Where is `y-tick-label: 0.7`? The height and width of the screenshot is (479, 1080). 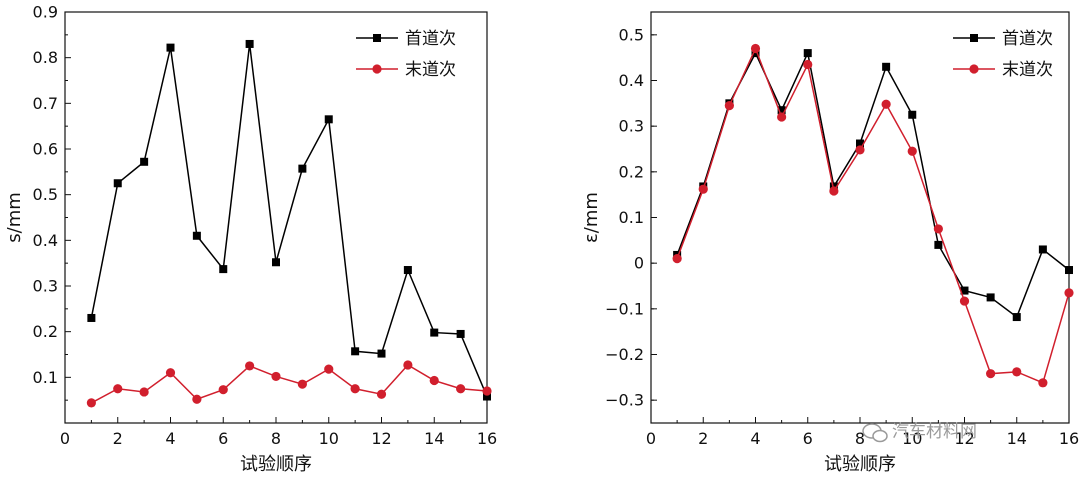 y-tick-label: 0.7 is located at coordinates (45, 103).